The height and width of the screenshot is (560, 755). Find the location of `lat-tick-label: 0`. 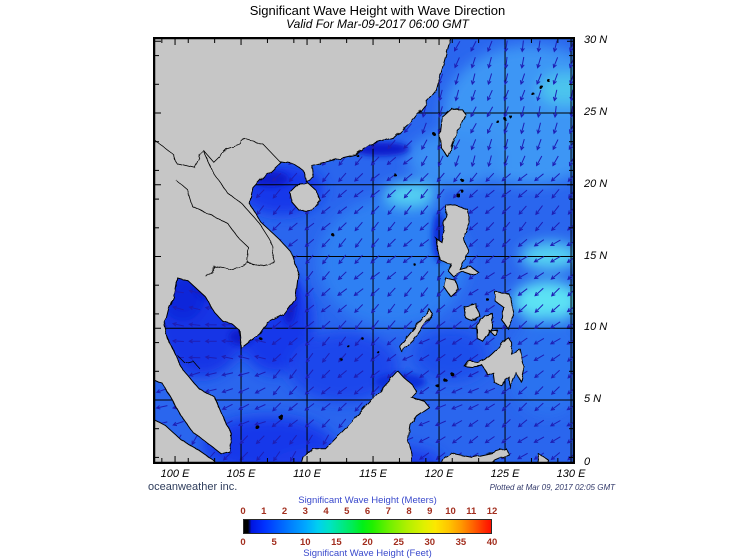

lat-tick-label: 0 is located at coordinates (587, 462).